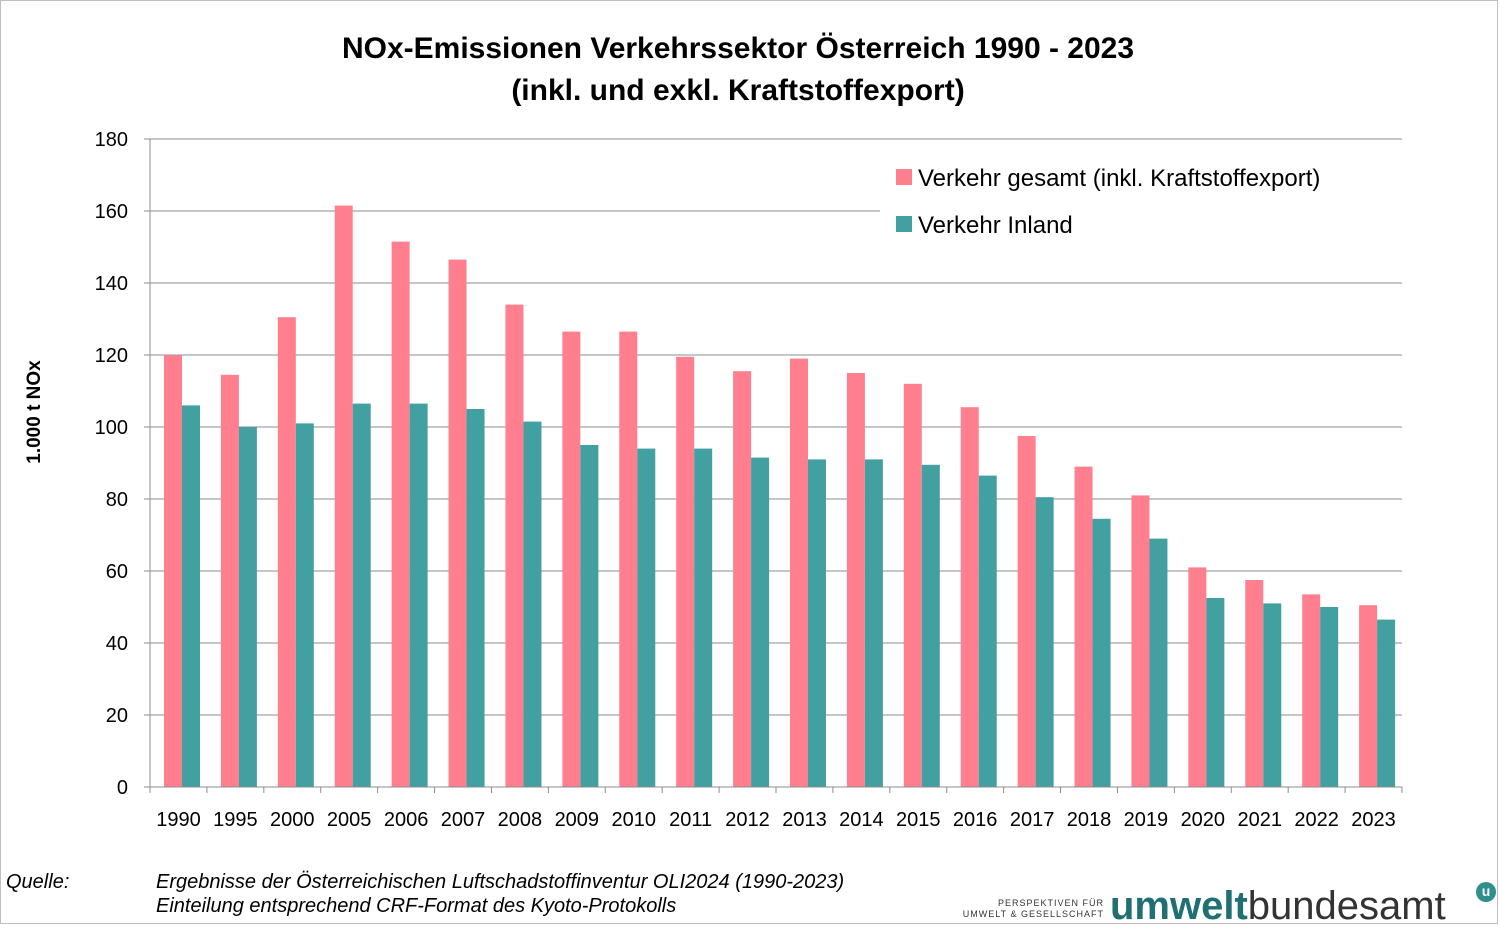  I want to click on bar-inland-2008, so click(532, 604).